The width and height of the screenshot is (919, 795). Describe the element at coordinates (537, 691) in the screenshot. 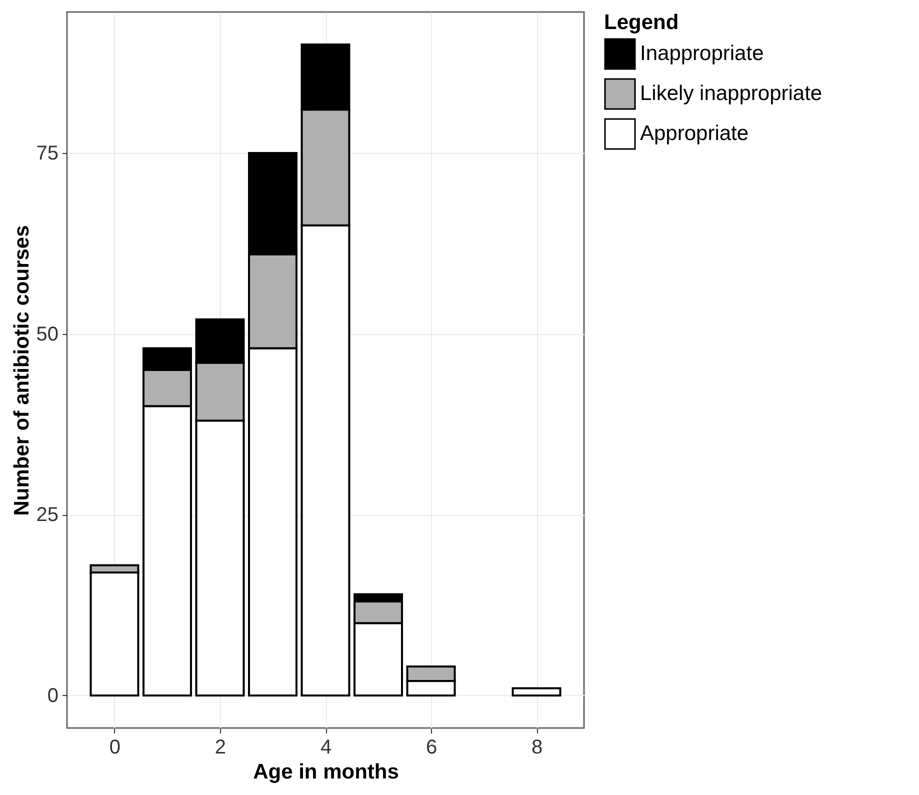

I see `bar` at that location.